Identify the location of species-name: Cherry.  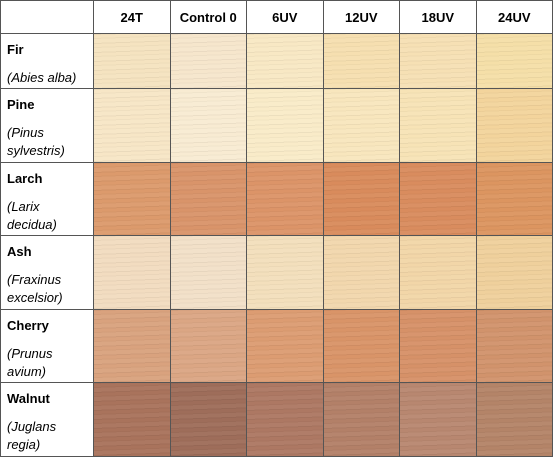
(28, 325).